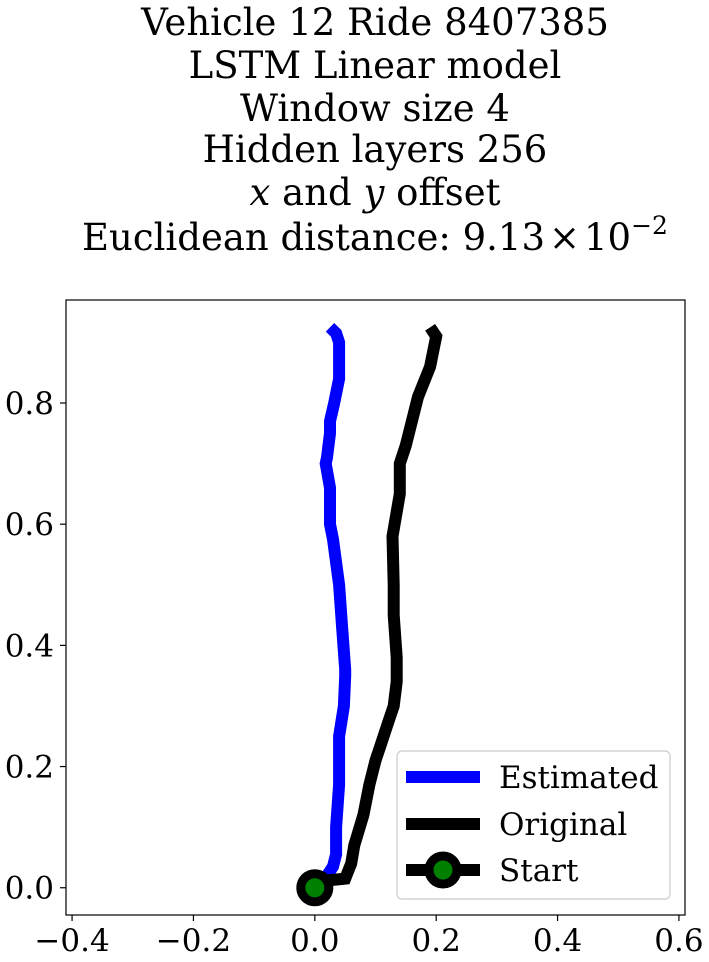 Image resolution: width=709 pixels, height=962 pixels. What do you see at coordinates (539, 871) in the screenshot?
I see `legend-label: Start` at bounding box center [539, 871].